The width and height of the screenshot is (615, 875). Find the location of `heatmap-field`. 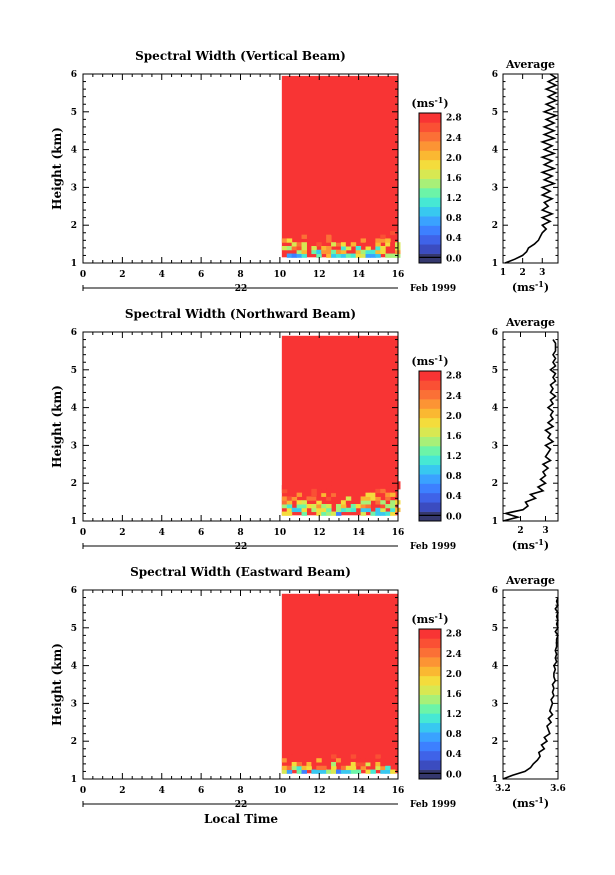

heatmap-field is located at coordinates (339, 683).